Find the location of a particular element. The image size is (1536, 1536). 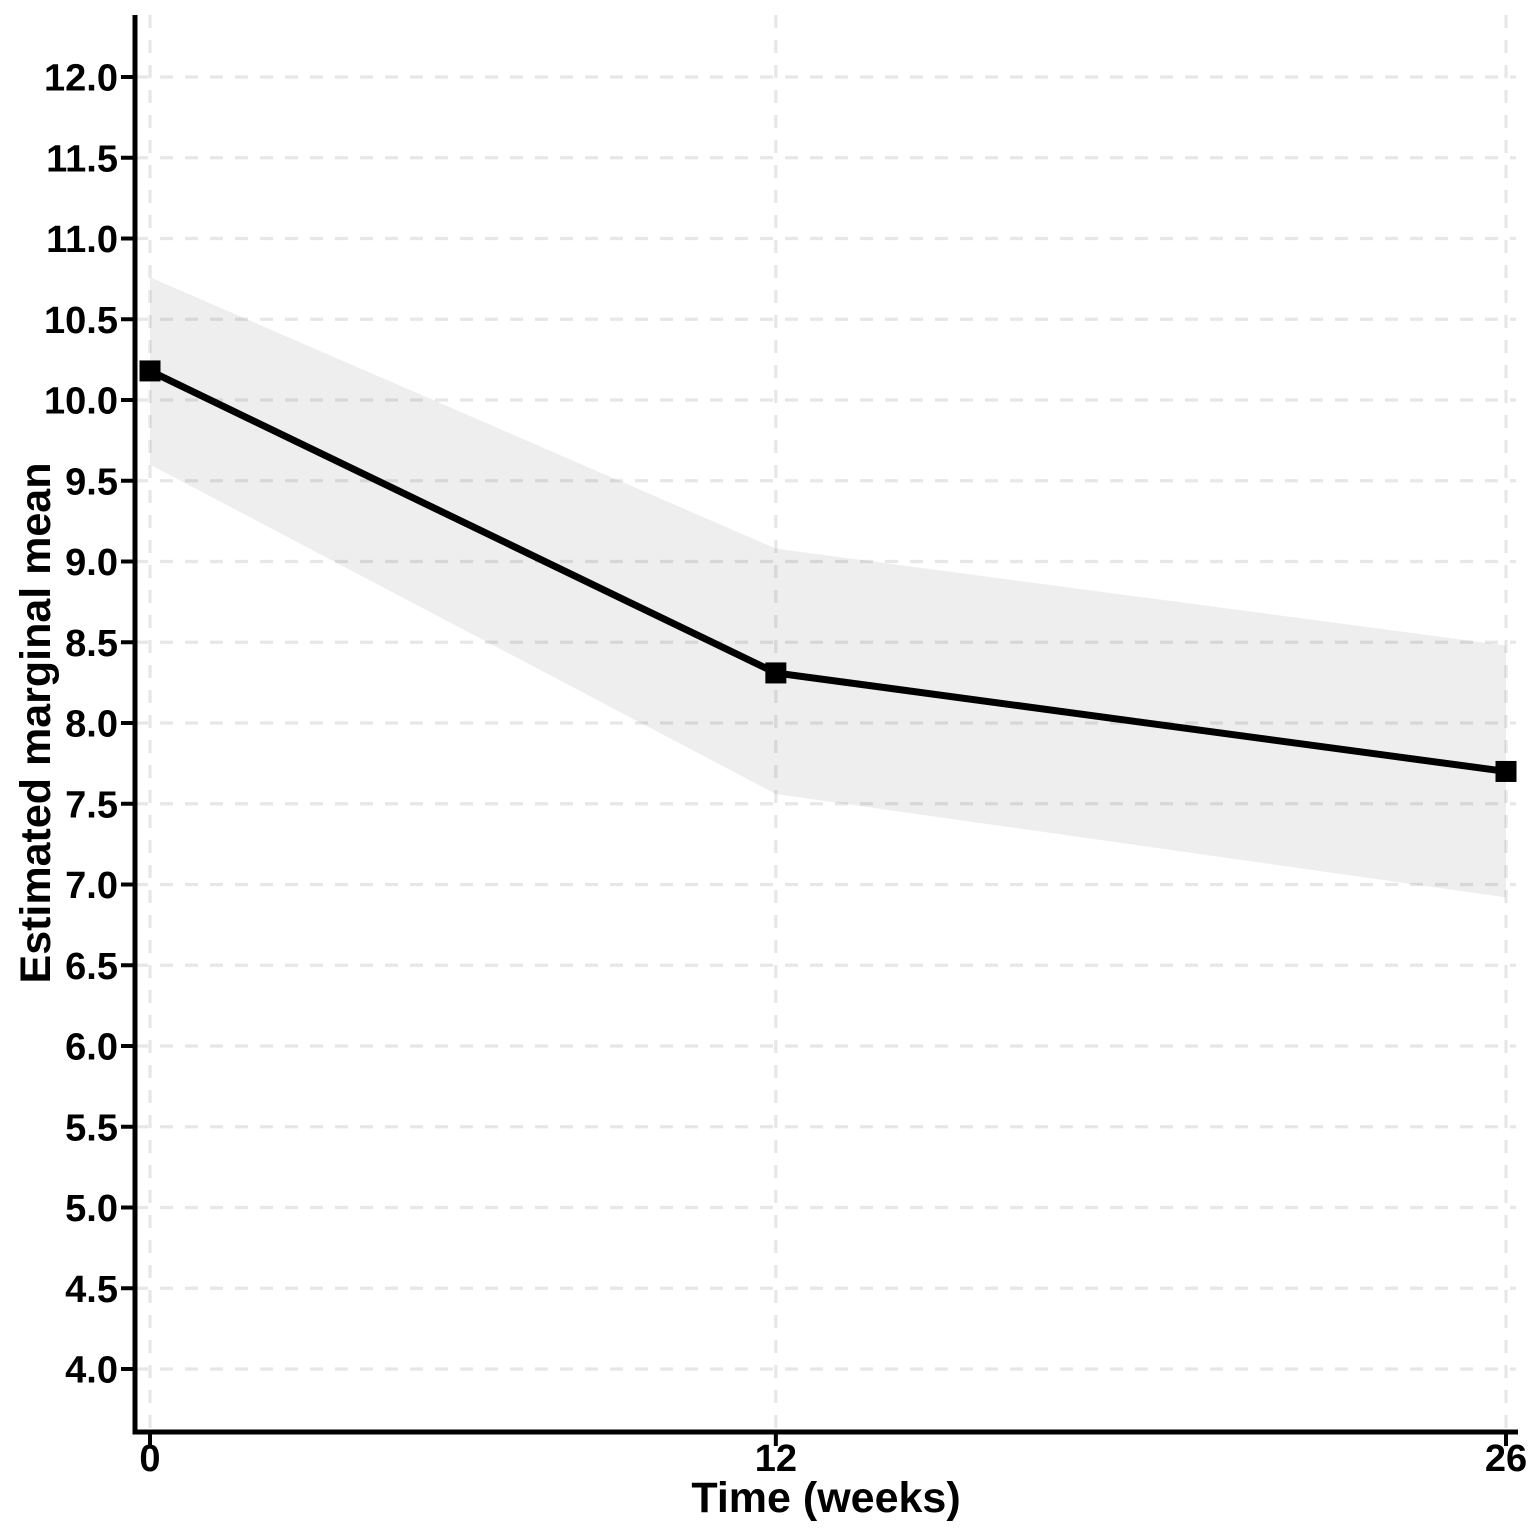

y-tick-label: 4.0 is located at coordinates (91, 1371).